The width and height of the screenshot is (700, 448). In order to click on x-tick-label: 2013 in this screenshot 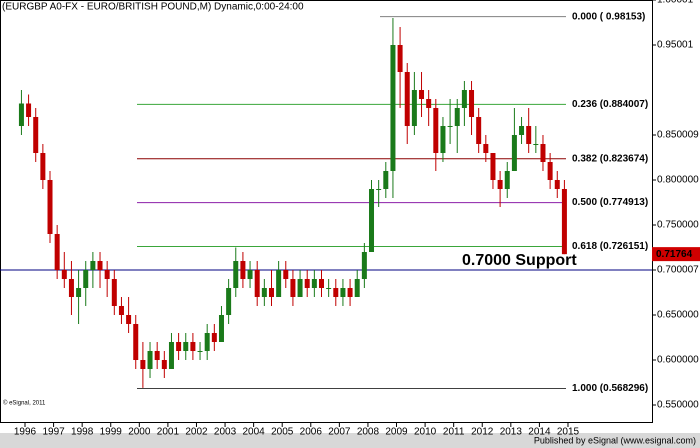, I will do `click(511, 432)`.